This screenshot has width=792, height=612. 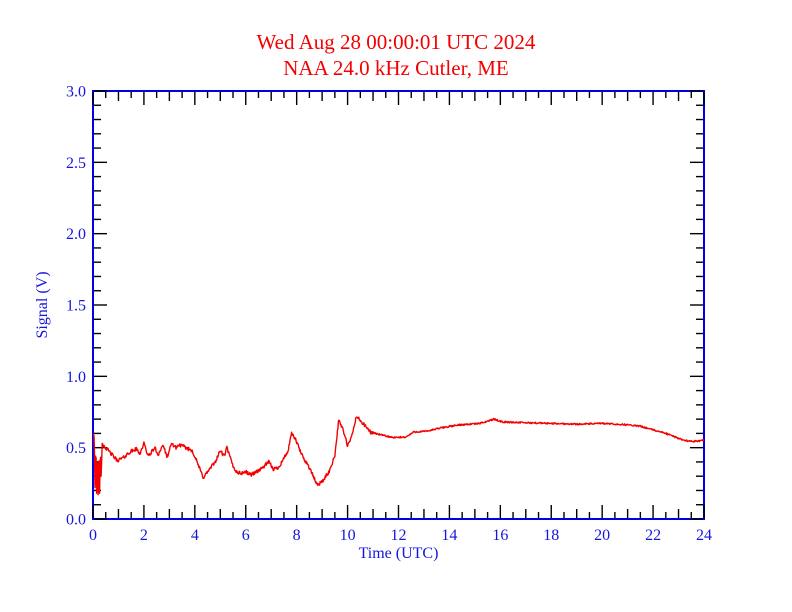 I want to click on y-tick-label: 1.5, so click(x=76, y=306).